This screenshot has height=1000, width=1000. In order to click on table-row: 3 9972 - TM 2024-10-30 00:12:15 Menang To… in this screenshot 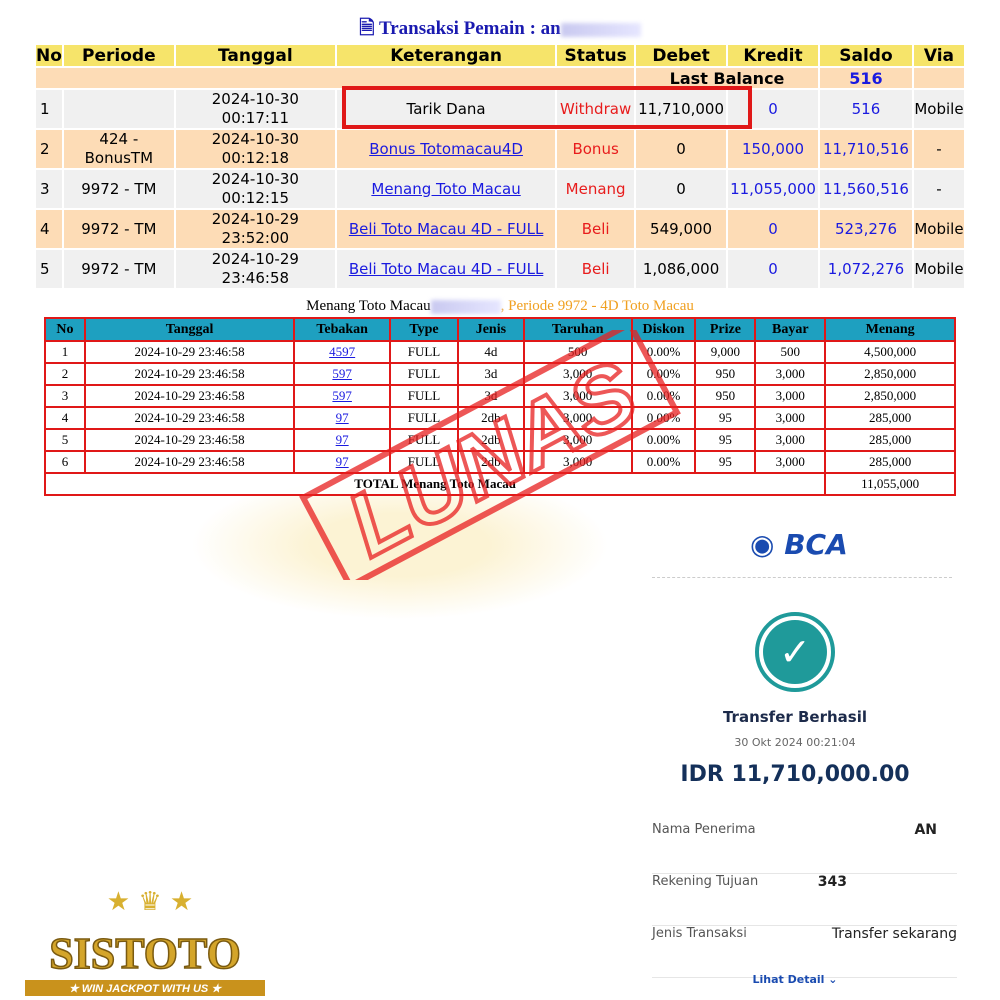, I will do `click(500, 189)`.